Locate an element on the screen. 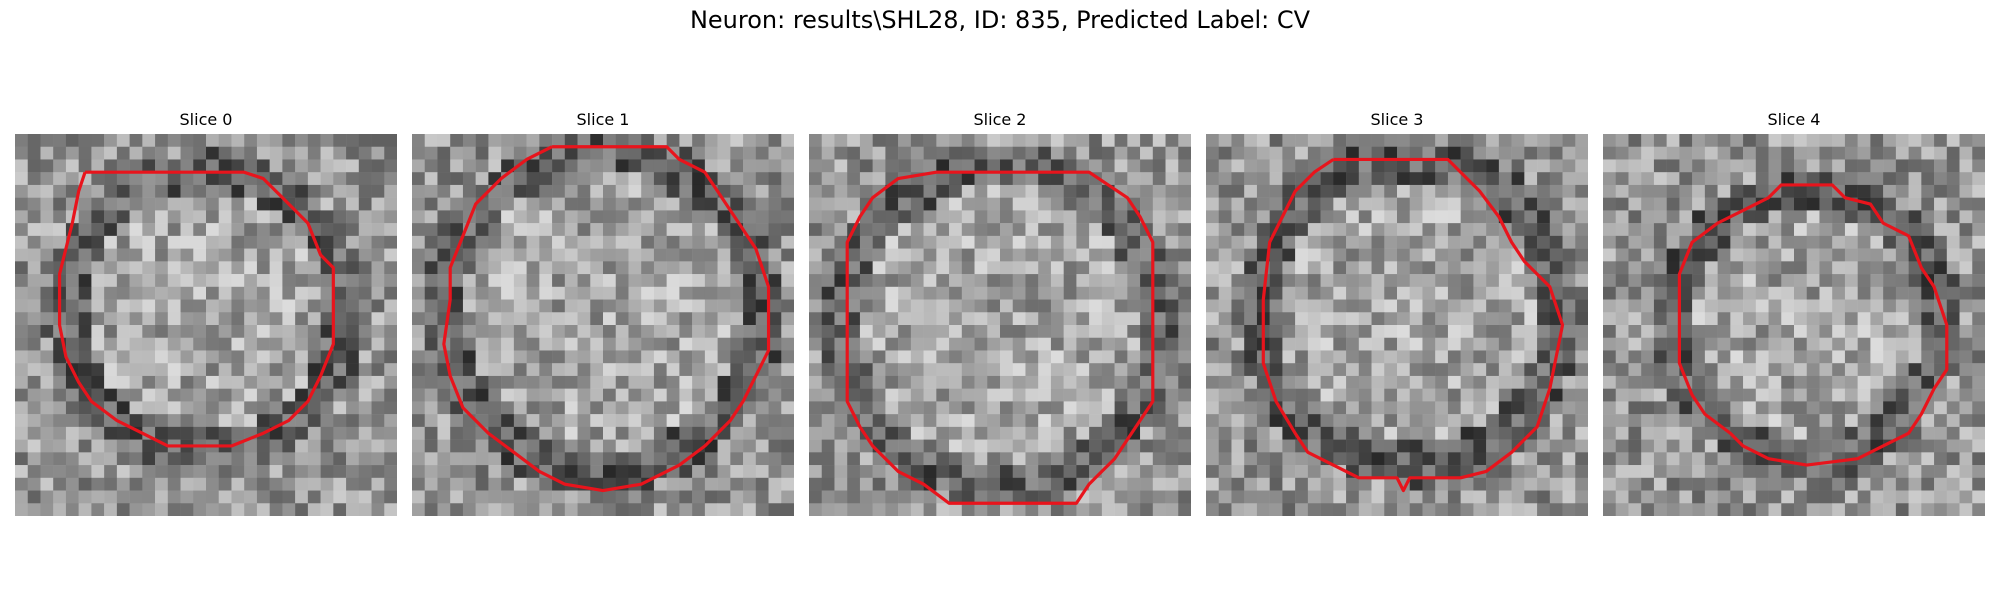 This screenshot has height=600, width=2000. slice-panel-2: Slice 2 is located at coordinates (1000, 313).